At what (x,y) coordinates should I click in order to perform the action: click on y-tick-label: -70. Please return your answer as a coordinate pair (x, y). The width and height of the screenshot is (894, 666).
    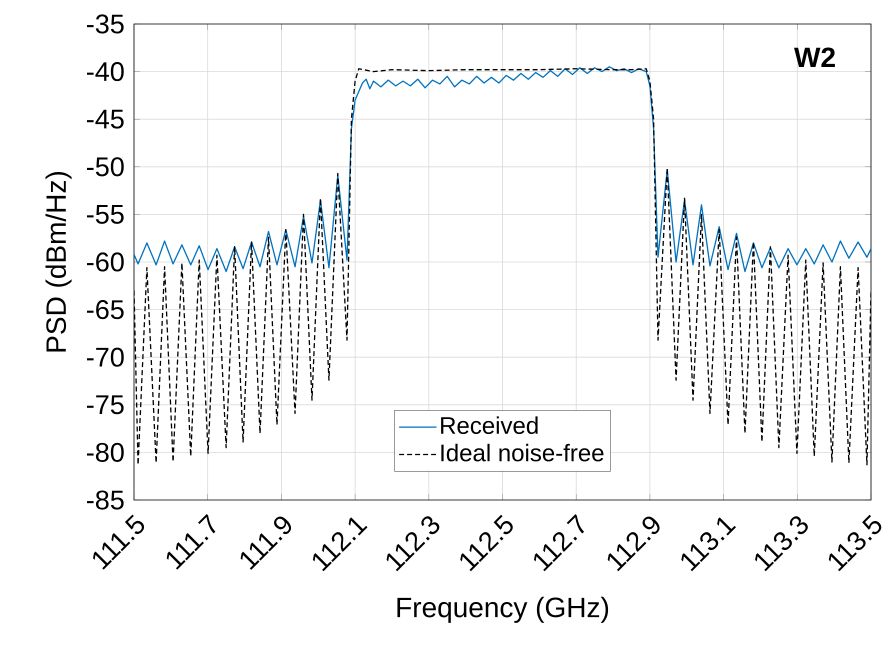
    Looking at the image, I should click on (105, 357).